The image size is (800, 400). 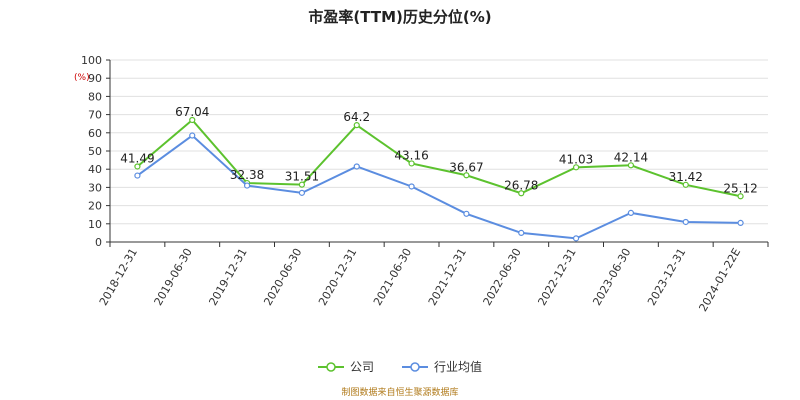 What do you see at coordinates (400, 393) in the screenshot?
I see `source-note: 制图数据来自恒生聚源数据库` at bounding box center [400, 393].